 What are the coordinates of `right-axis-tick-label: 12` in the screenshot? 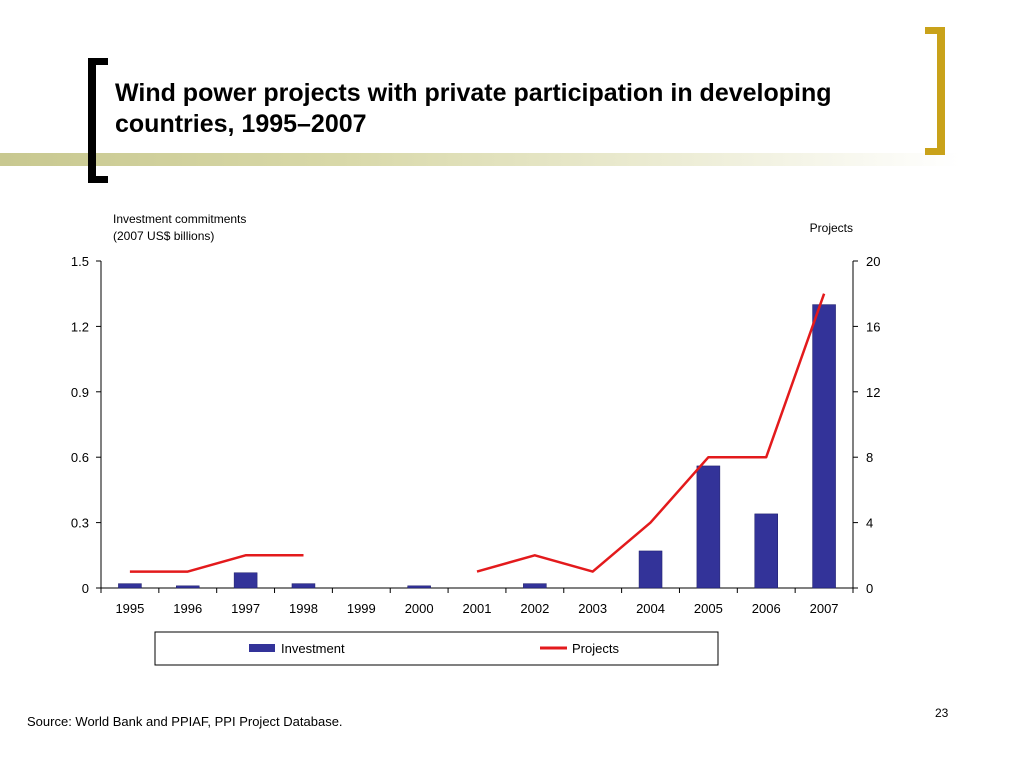 It's located at (873, 392).